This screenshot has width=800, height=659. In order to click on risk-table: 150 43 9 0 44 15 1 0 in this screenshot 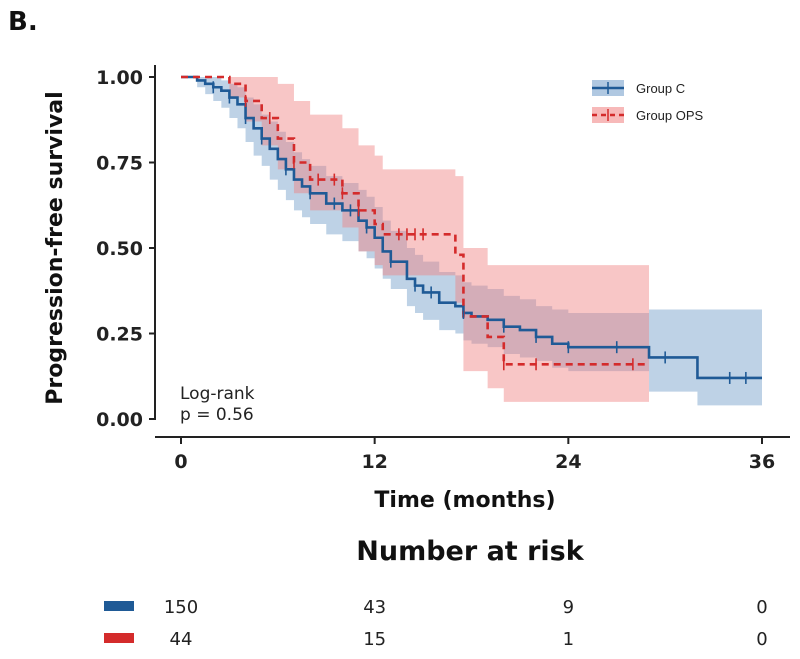, I will do `click(436, 623)`.